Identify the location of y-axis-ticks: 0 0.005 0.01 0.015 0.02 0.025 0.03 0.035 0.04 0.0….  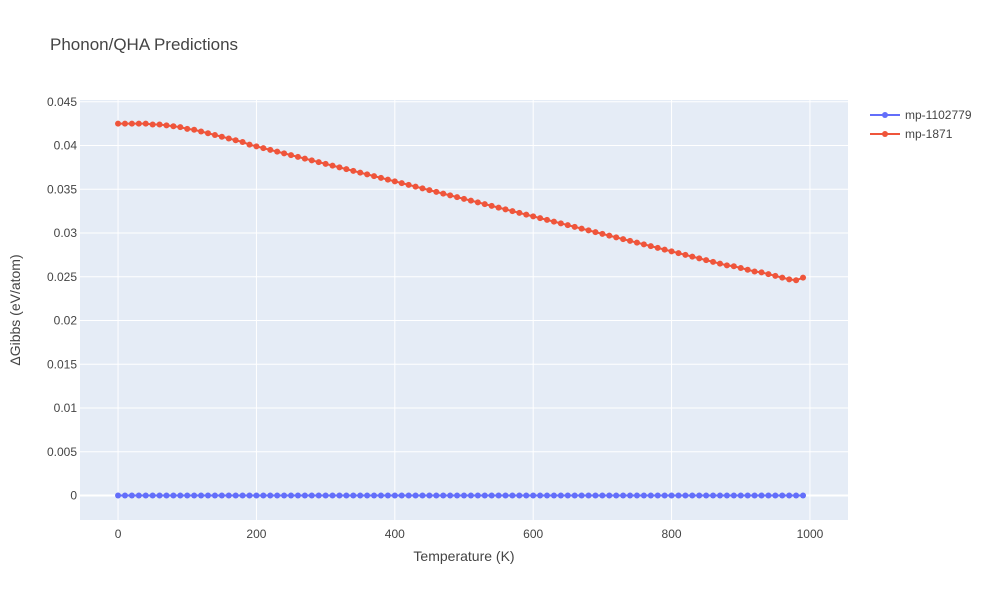
(62, 299).